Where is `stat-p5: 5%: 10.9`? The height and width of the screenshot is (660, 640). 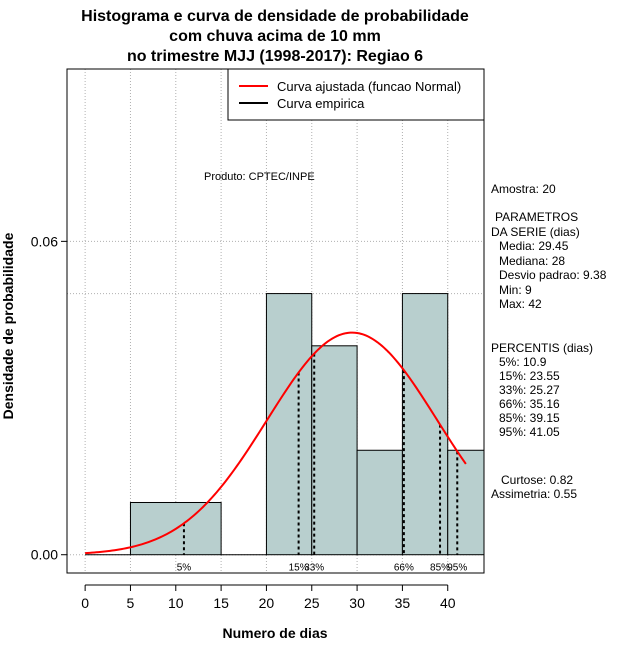 stat-p5: 5%: 10.9 is located at coordinates (523, 362).